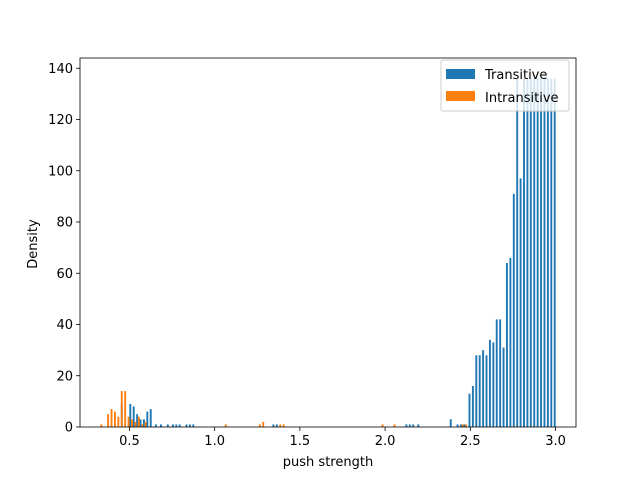 The height and width of the screenshot is (480, 640). I want to click on y-axis-label: Density, so click(33, 244).